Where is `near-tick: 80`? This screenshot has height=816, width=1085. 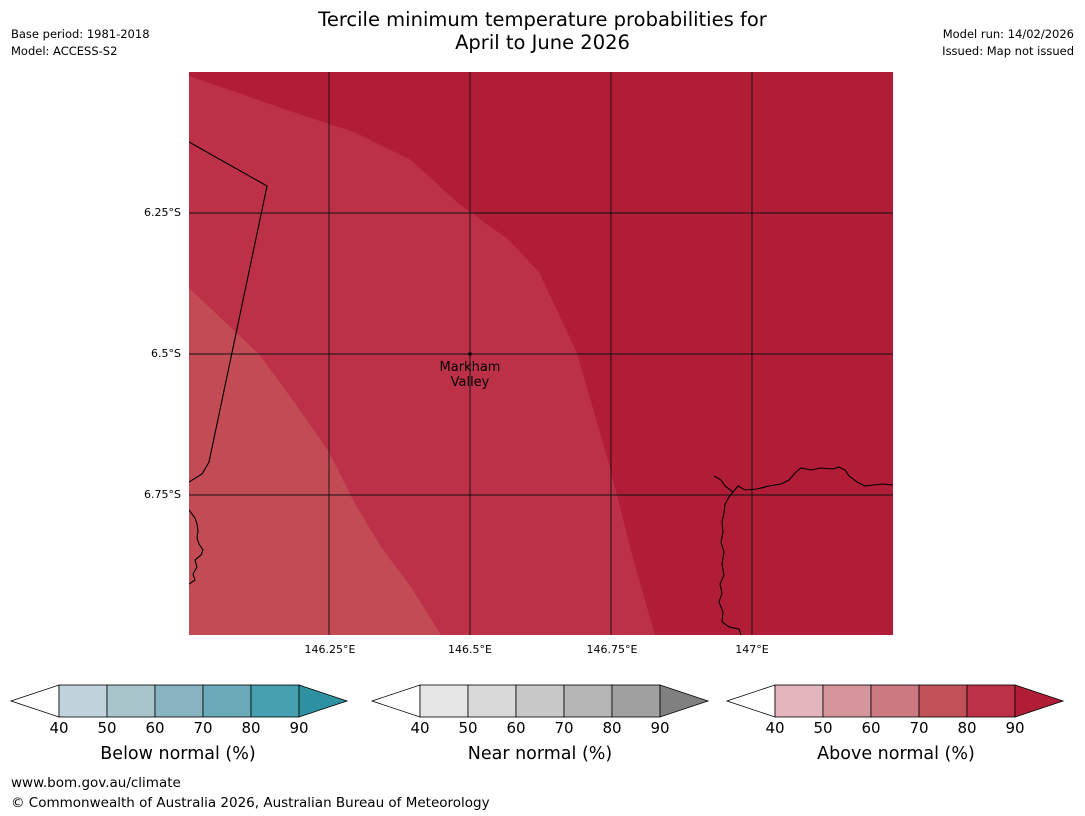
near-tick: 80 is located at coordinates (612, 728).